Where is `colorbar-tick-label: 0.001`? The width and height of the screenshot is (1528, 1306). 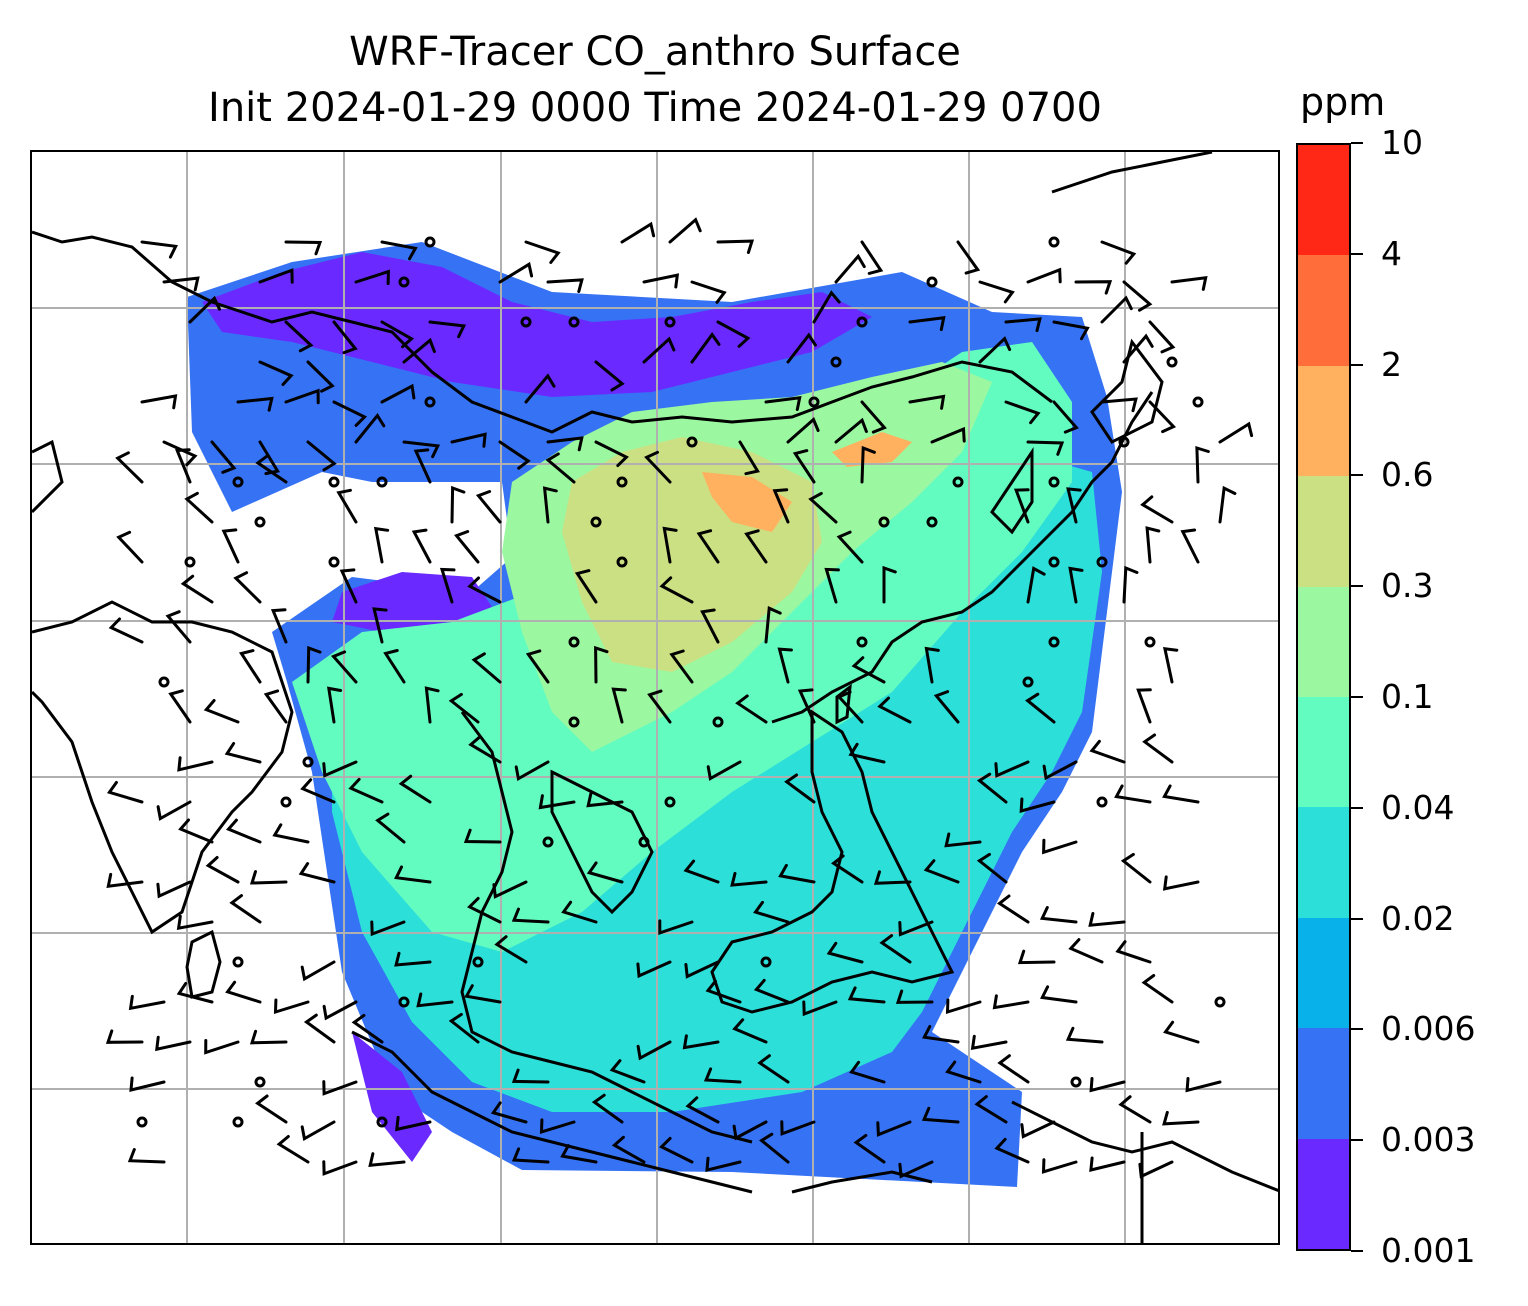 colorbar-tick-label: 0.001 is located at coordinates (1428, 1250).